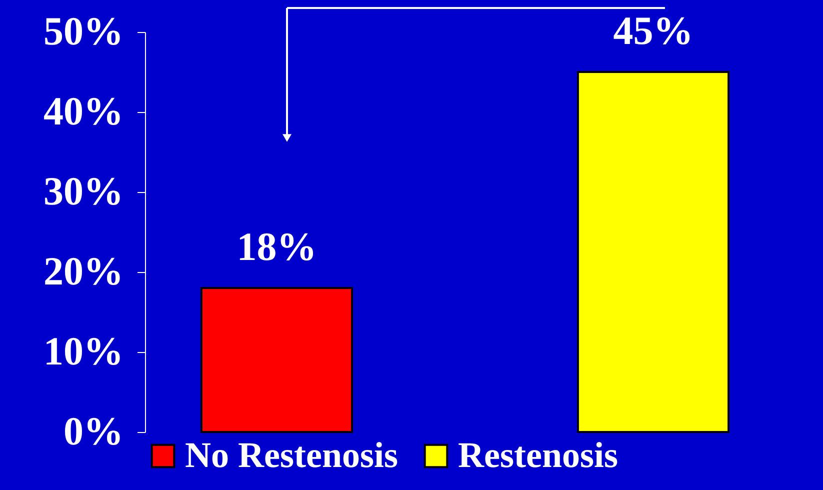 Image resolution: width=823 pixels, height=490 pixels. I want to click on y-tick-label: 50%, so click(84, 31).